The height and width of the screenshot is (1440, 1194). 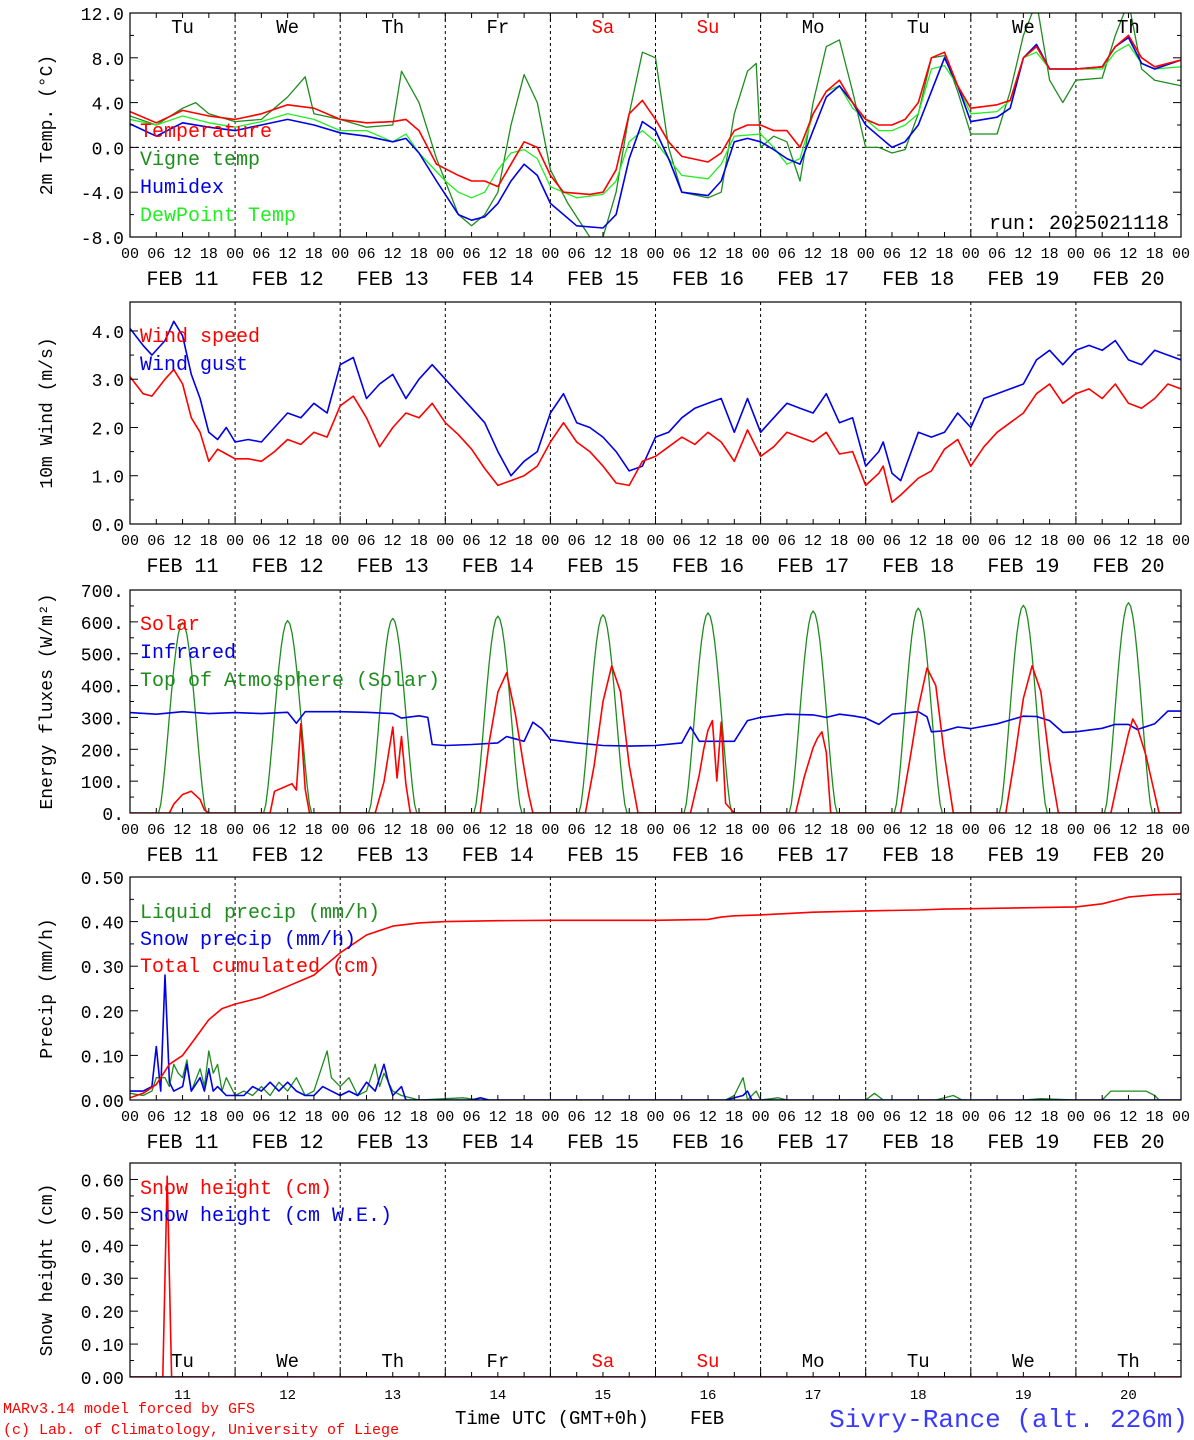 I want to click on y-tick-label: -4.0, so click(x=102, y=195).